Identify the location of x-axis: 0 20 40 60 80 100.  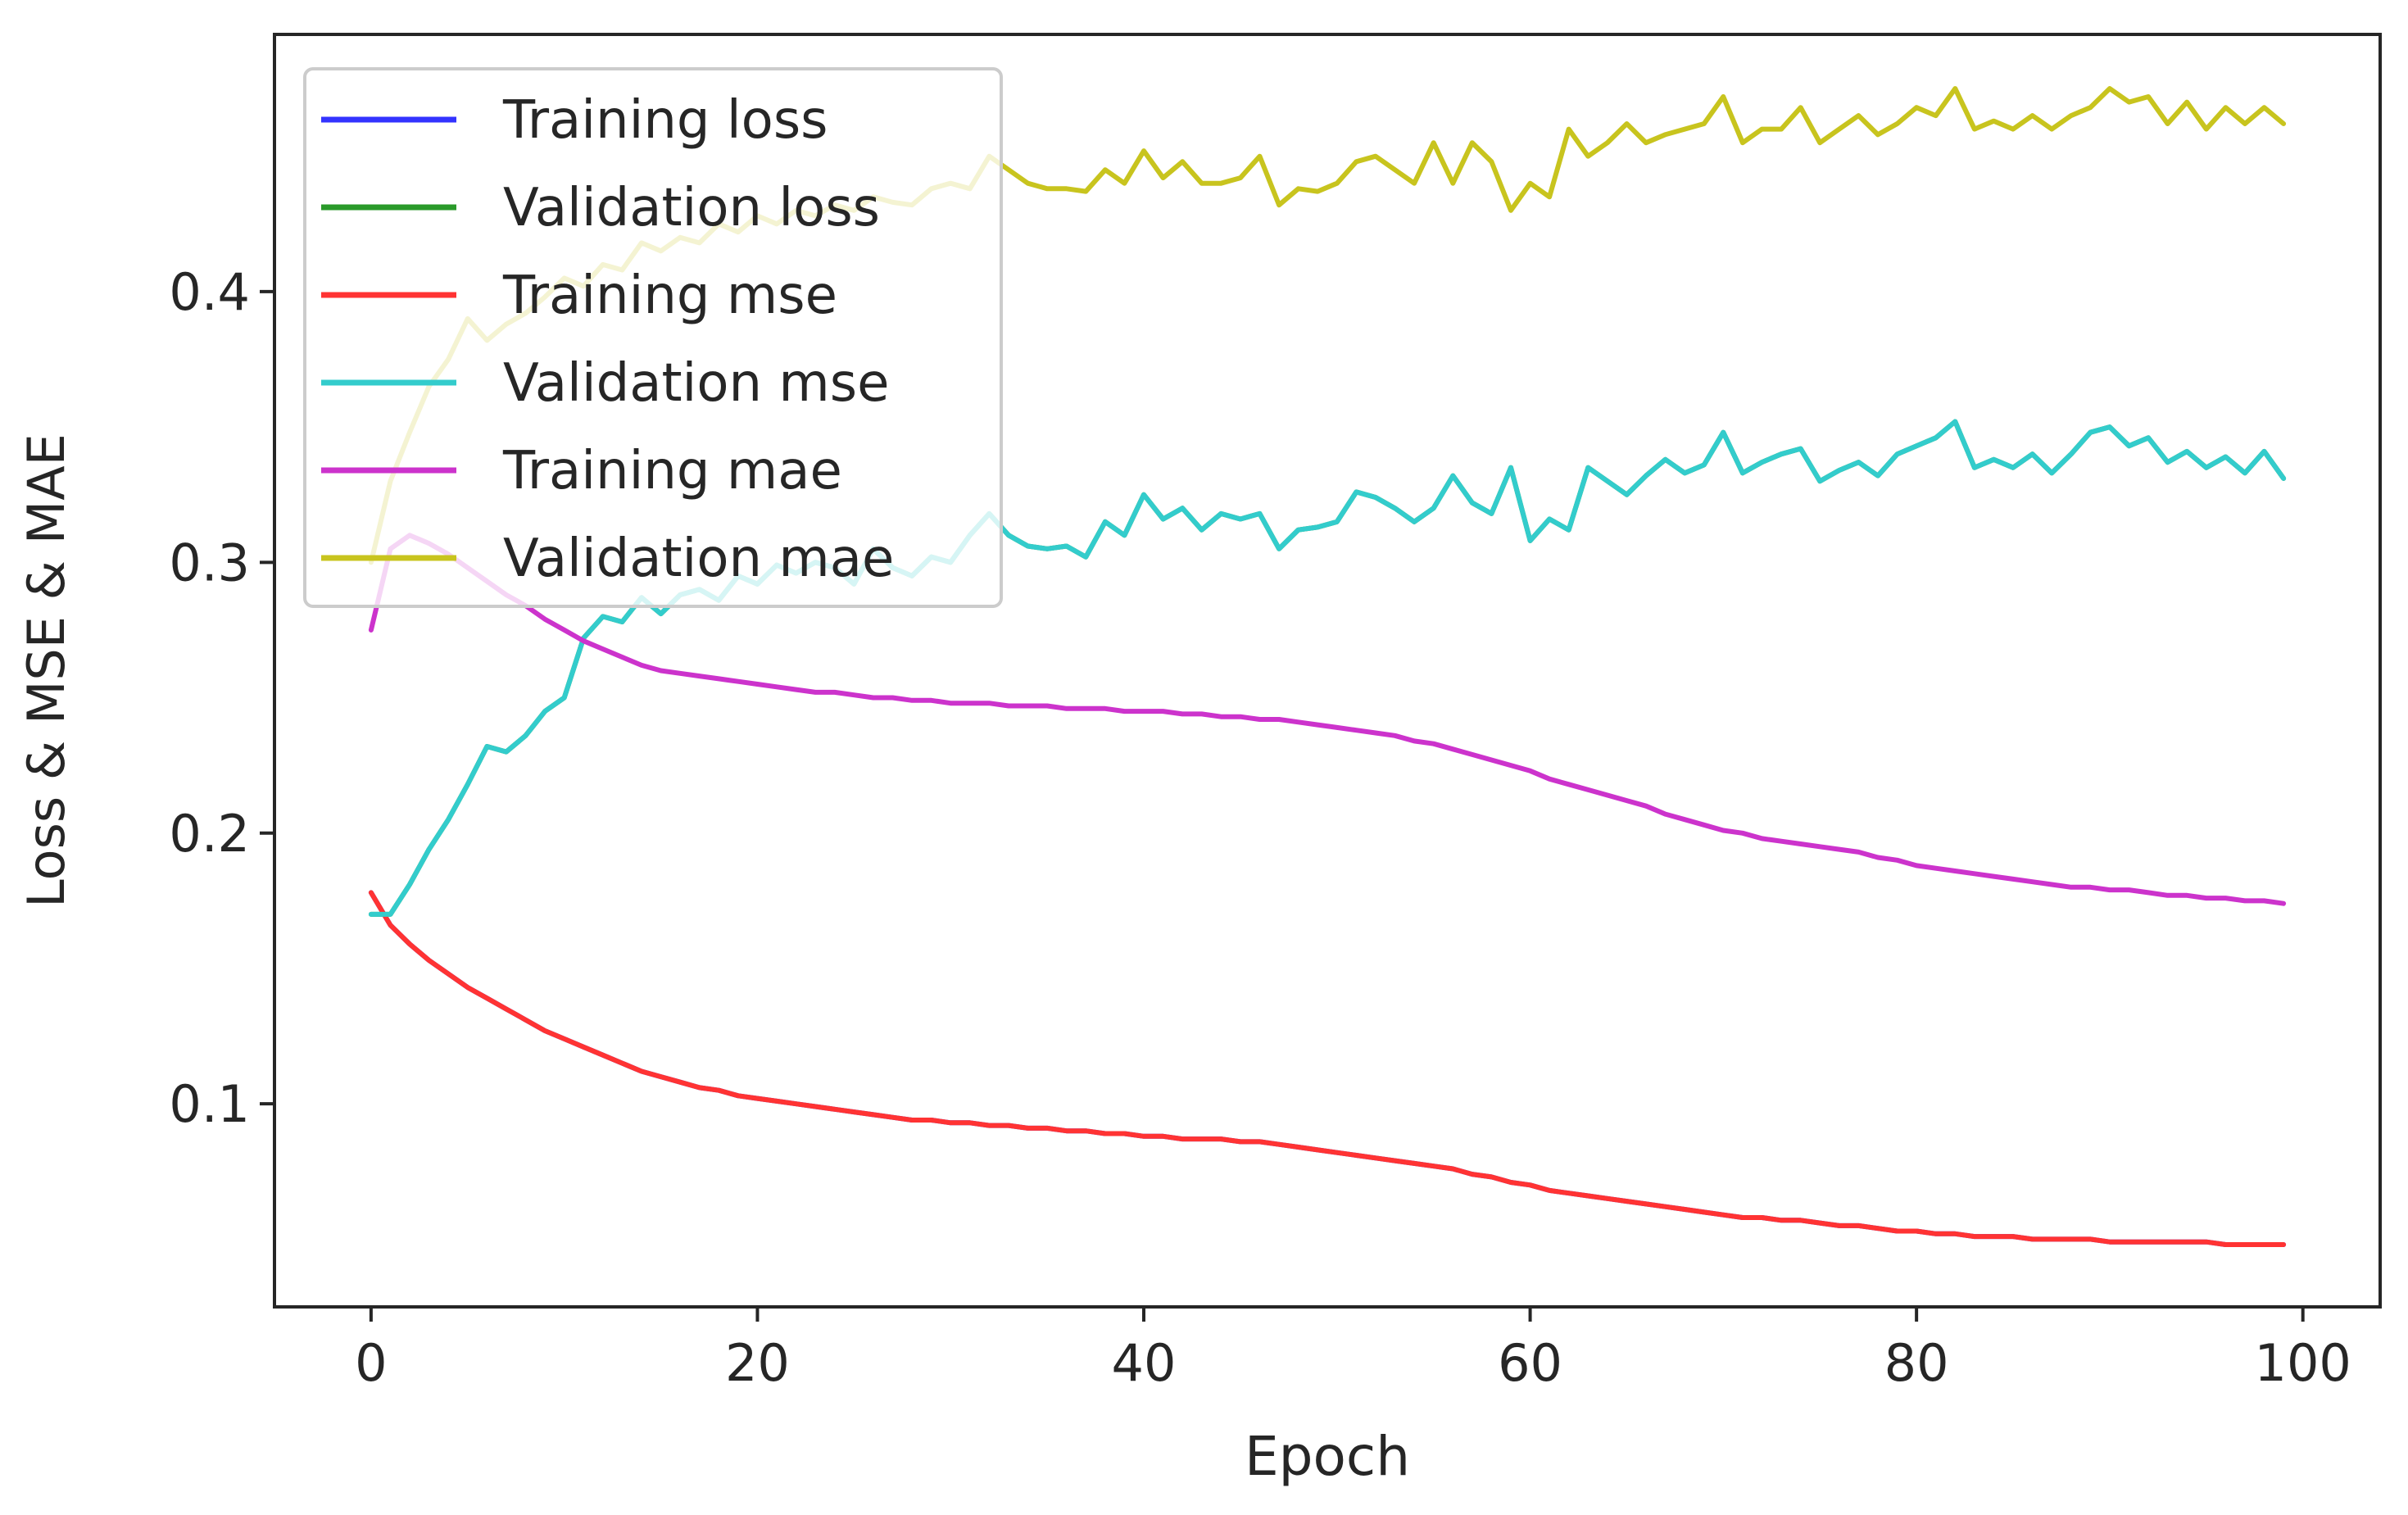
(1353, 1350).